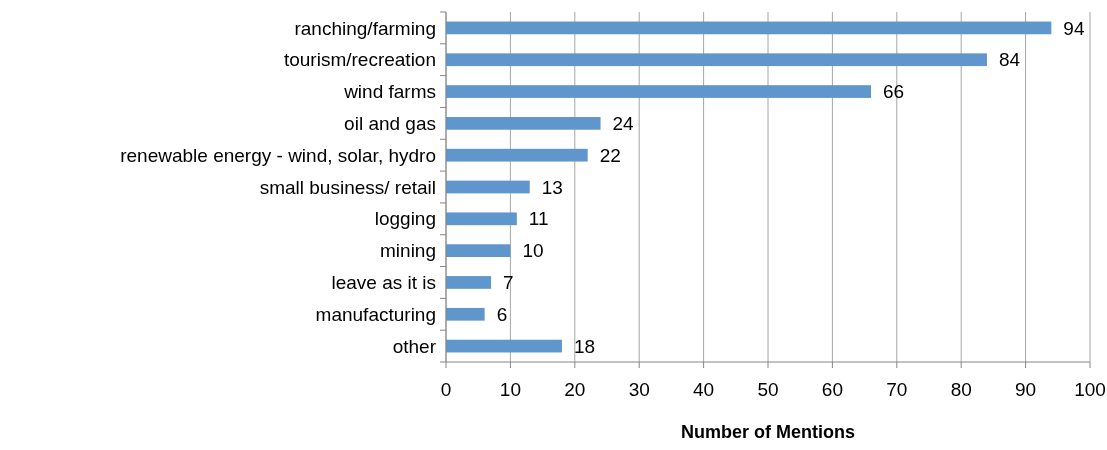 Image resolution: width=1107 pixels, height=450 pixels. I want to click on data-label: 22, so click(610, 155).